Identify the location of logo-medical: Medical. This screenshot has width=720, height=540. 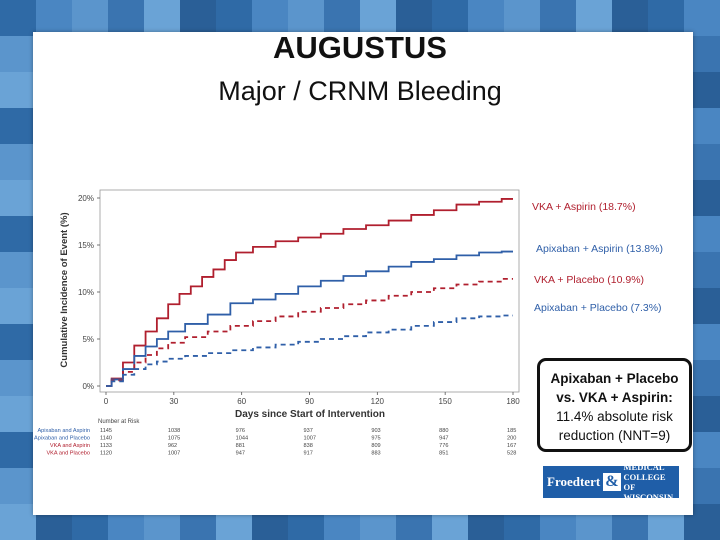
(644, 467).